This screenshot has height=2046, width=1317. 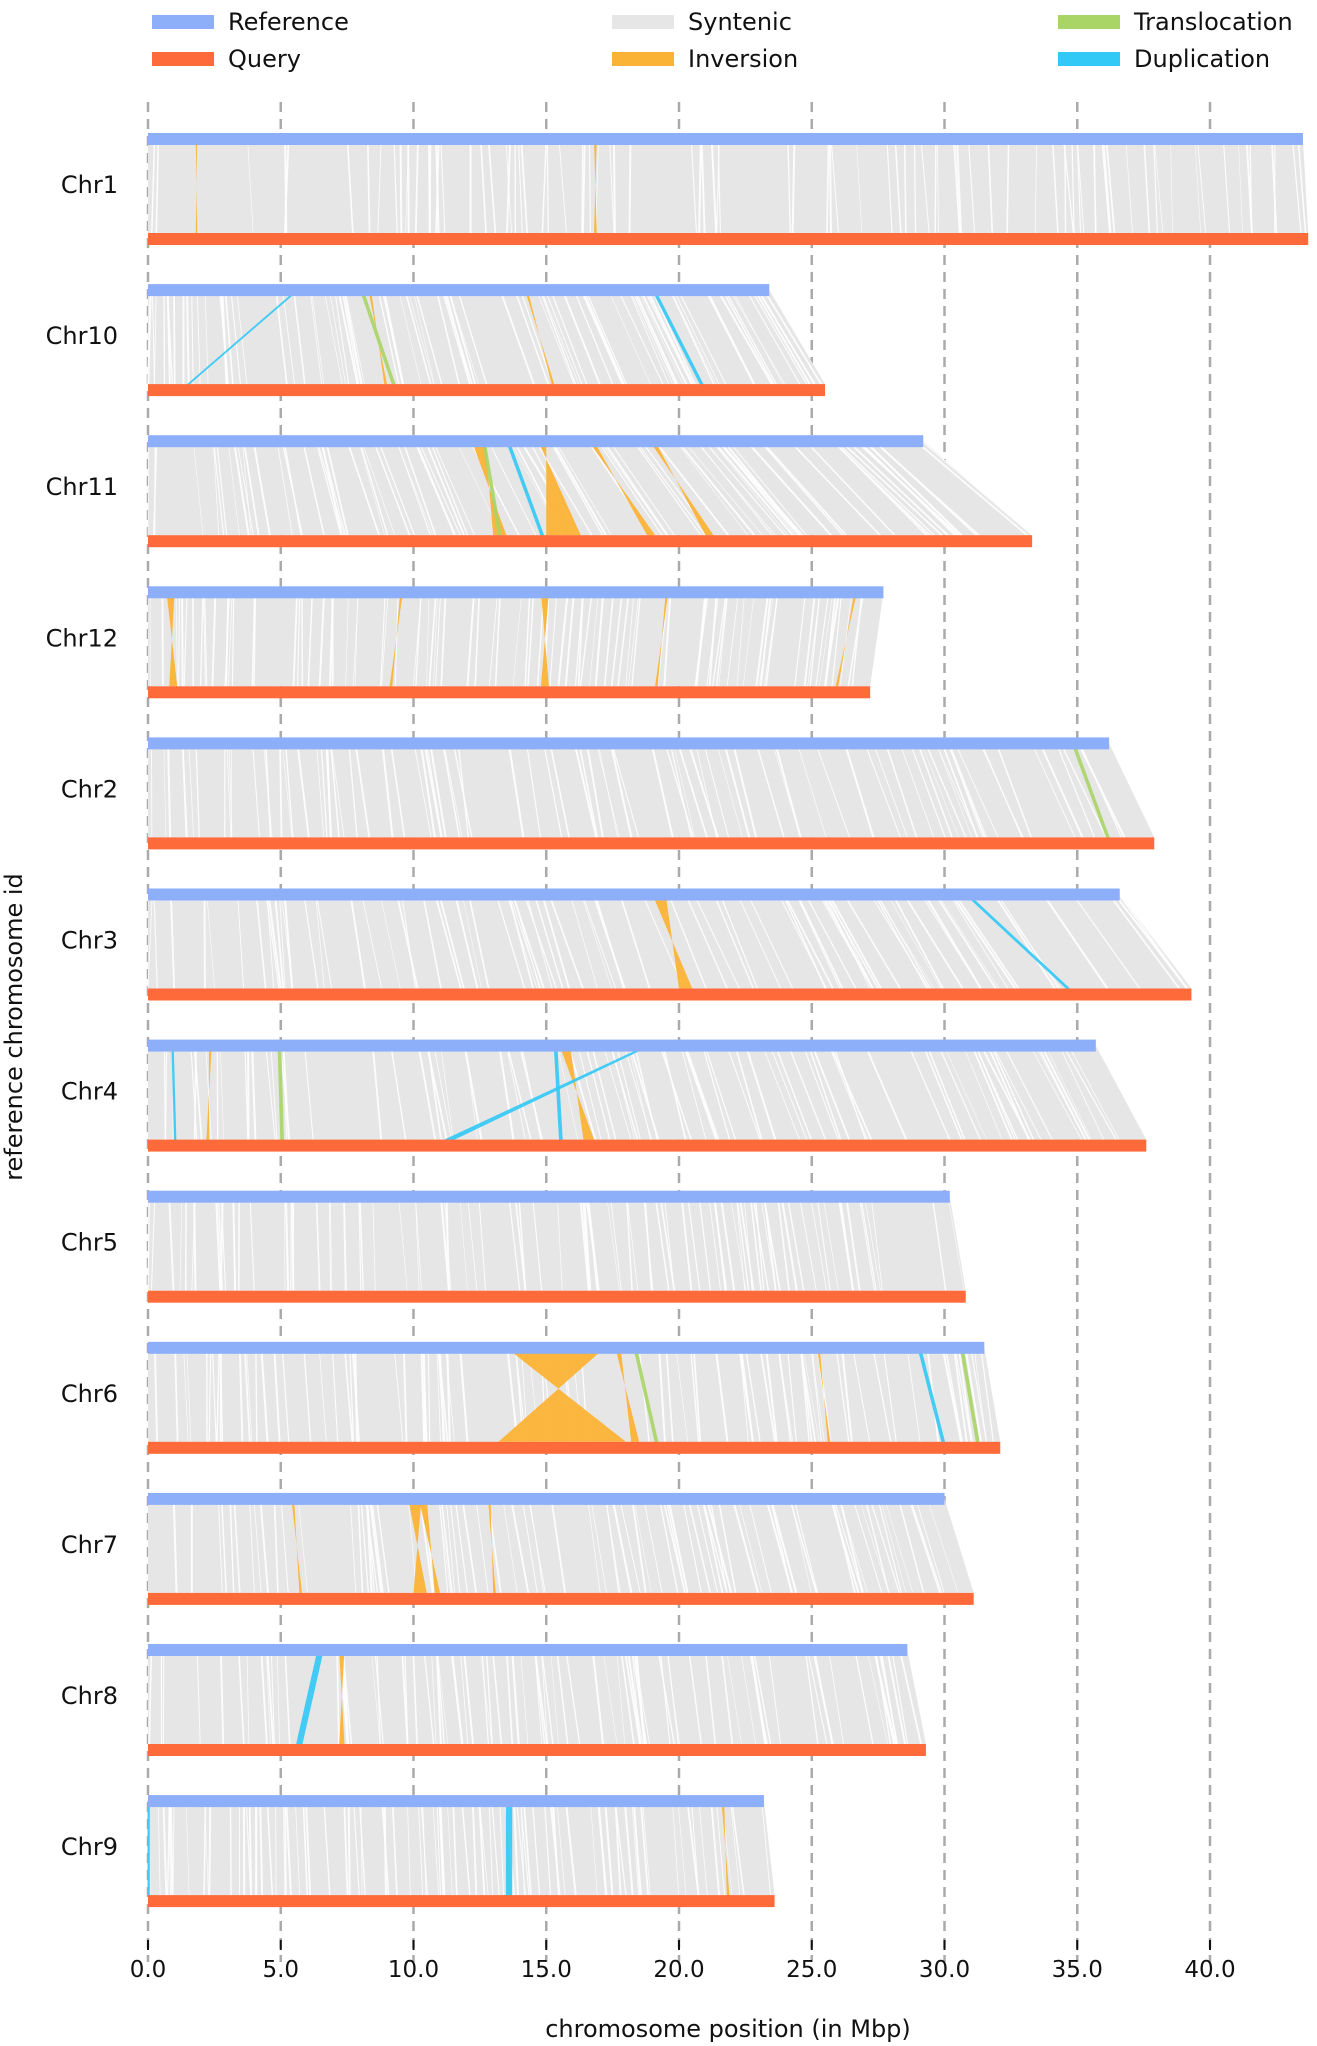 What do you see at coordinates (1089, 22) in the screenshot?
I see `legend-swatch` at bounding box center [1089, 22].